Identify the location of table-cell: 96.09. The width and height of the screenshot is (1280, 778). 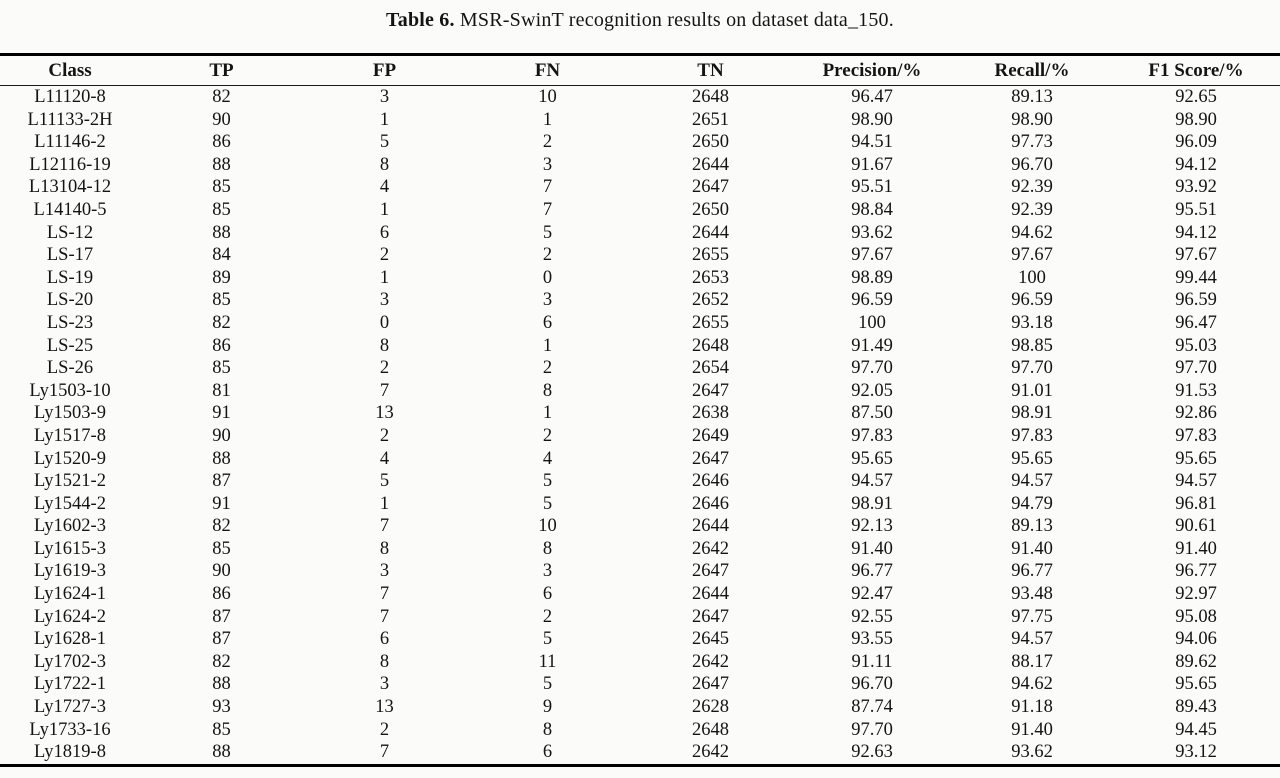
(1196, 142).